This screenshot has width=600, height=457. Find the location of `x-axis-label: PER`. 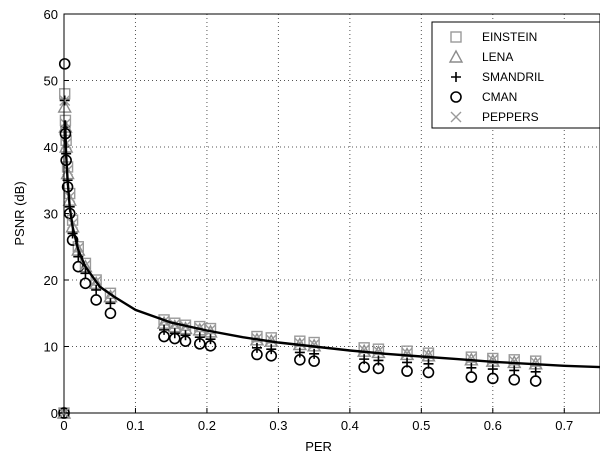

x-axis-label: PER is located at coordinates (318, 446).